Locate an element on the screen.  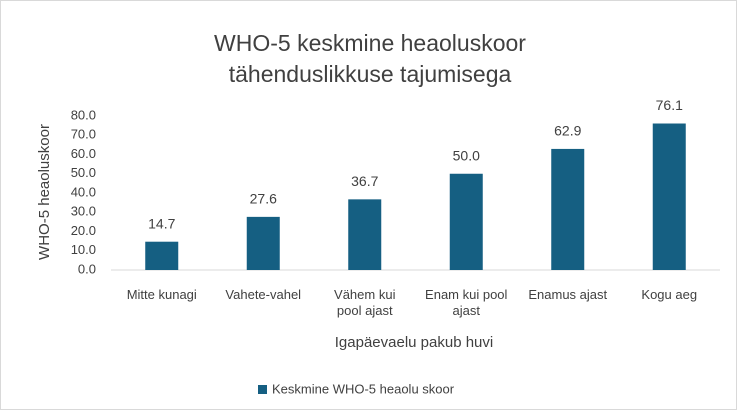
data-label: 27.6 is located at coordinates (263, 199).